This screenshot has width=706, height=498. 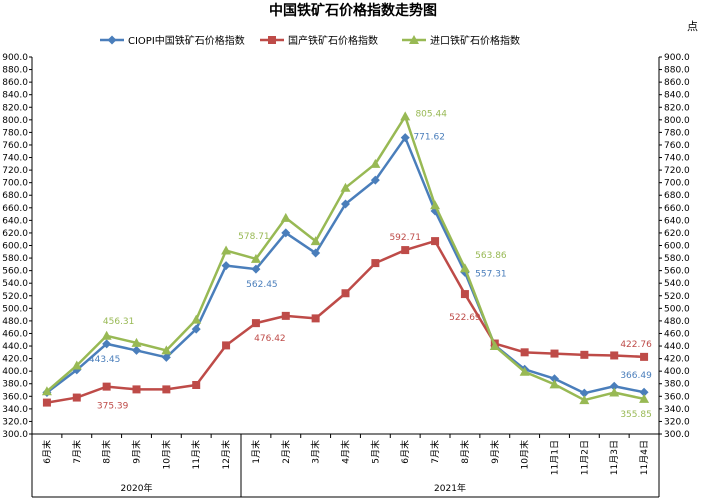 What do you see at coordinates (405, 238) in the screenshot?
I see `data-label: 592.71` at bounding box center [405, 238].